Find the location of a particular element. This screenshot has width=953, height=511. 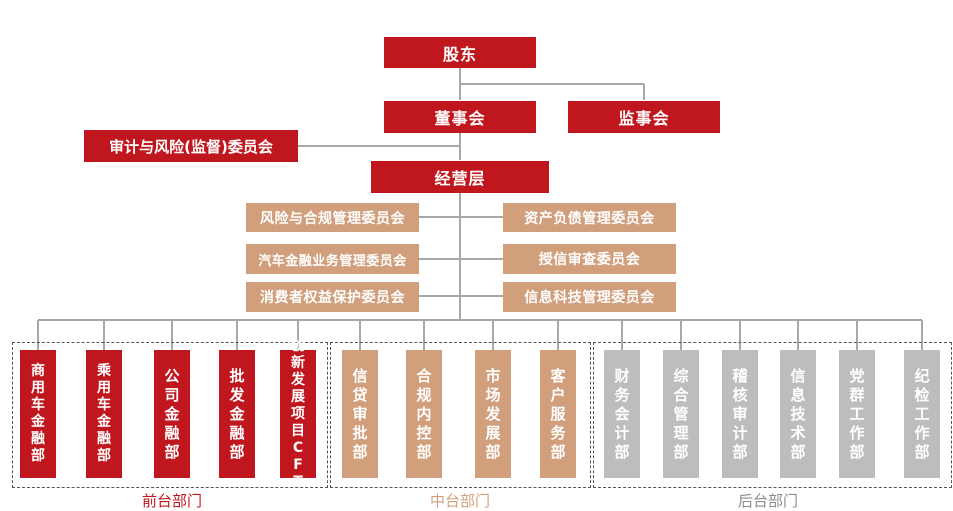

committee-credit-review: 授信审查委员会 is located at coordinates (589, 259).